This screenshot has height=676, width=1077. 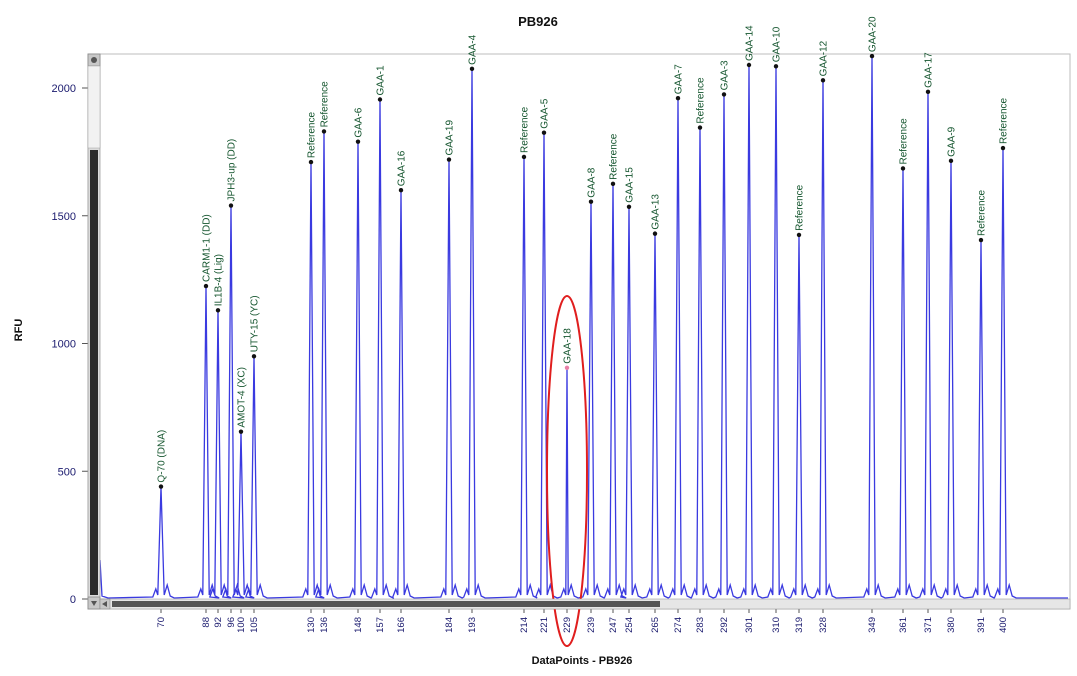 What do you see at coordinates (568, 346) in the screenshot?
I see `peak-label: GAA-18` at bounding box center [568, 346].